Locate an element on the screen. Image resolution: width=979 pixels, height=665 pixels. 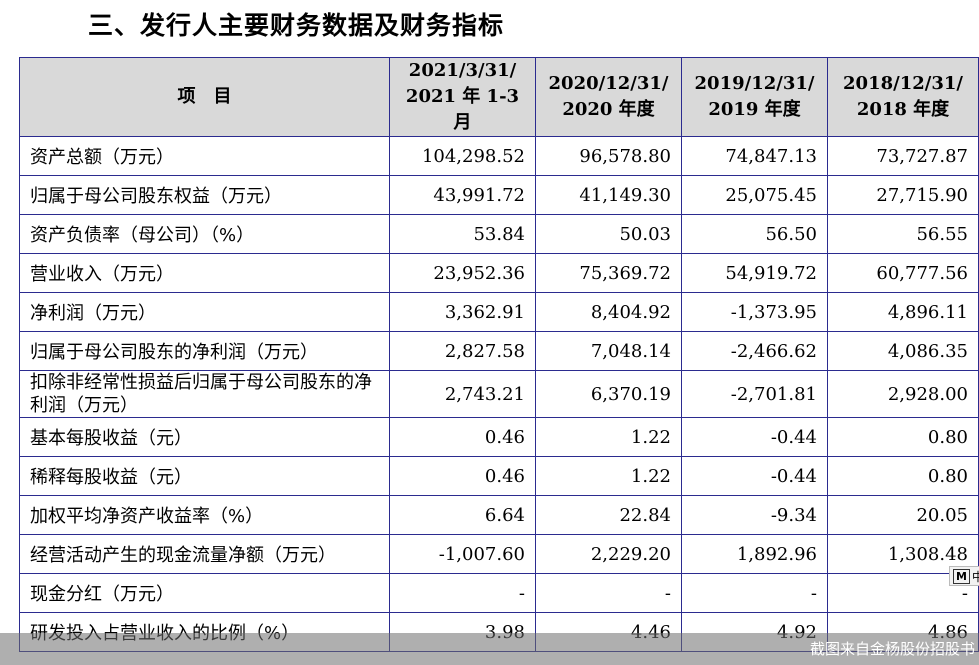
cell-value: 73,727.87 is located at coordinates (903, 156).